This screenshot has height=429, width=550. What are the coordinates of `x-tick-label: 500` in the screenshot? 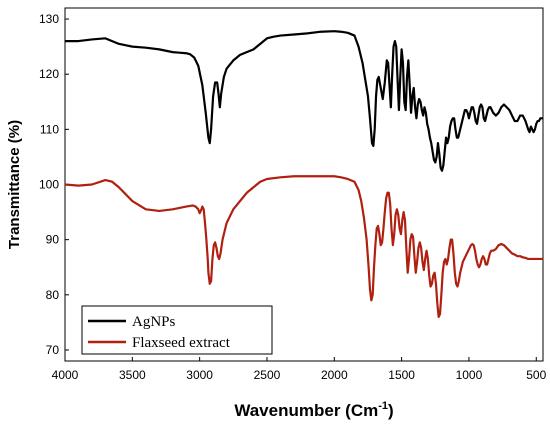 It's located at (536, 375).